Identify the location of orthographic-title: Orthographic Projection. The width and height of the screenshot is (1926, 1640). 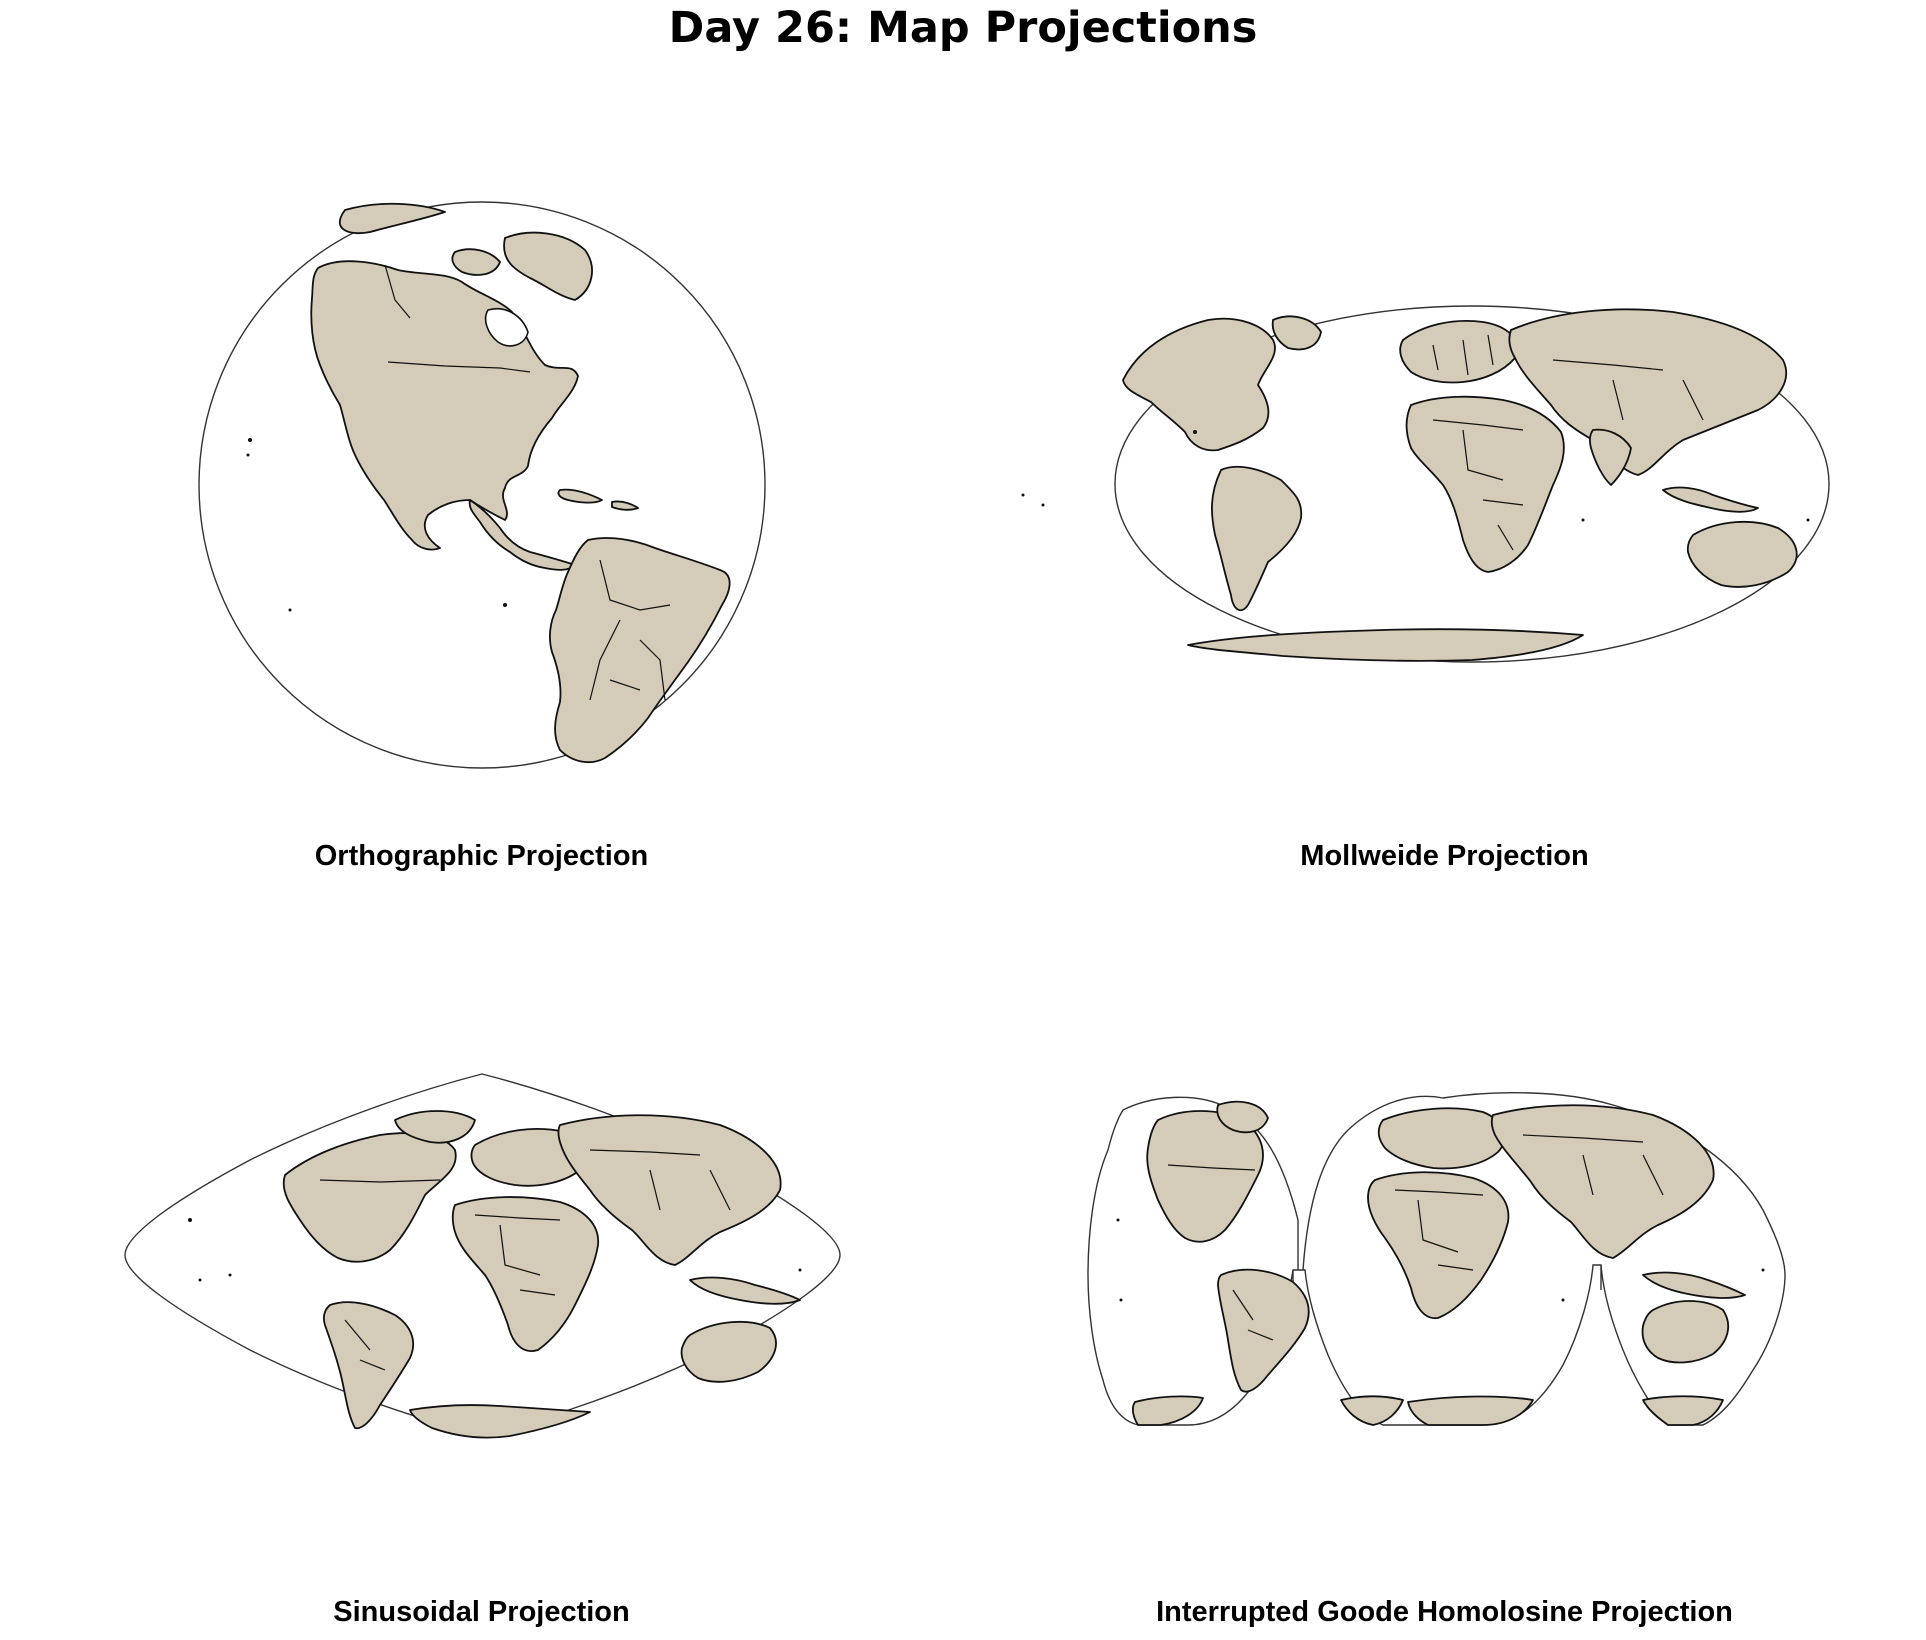
(481, 856).